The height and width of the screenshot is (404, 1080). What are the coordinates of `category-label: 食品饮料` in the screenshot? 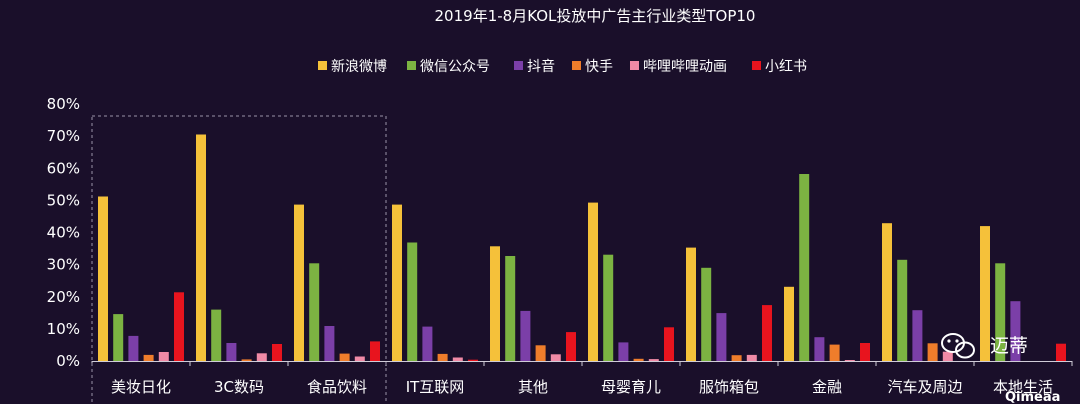 It's located at (337, 387).